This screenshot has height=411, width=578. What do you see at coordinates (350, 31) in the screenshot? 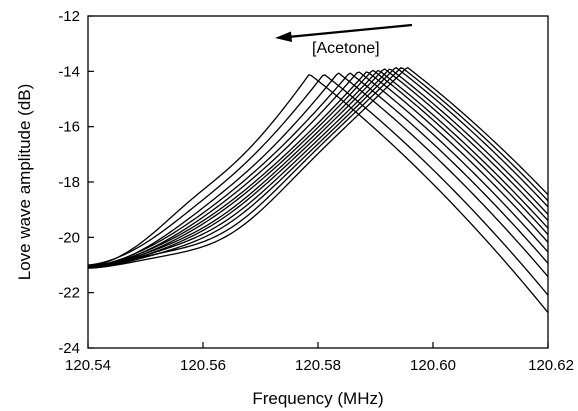
I see `acetone-arrow` at bounding box center [350, 31].